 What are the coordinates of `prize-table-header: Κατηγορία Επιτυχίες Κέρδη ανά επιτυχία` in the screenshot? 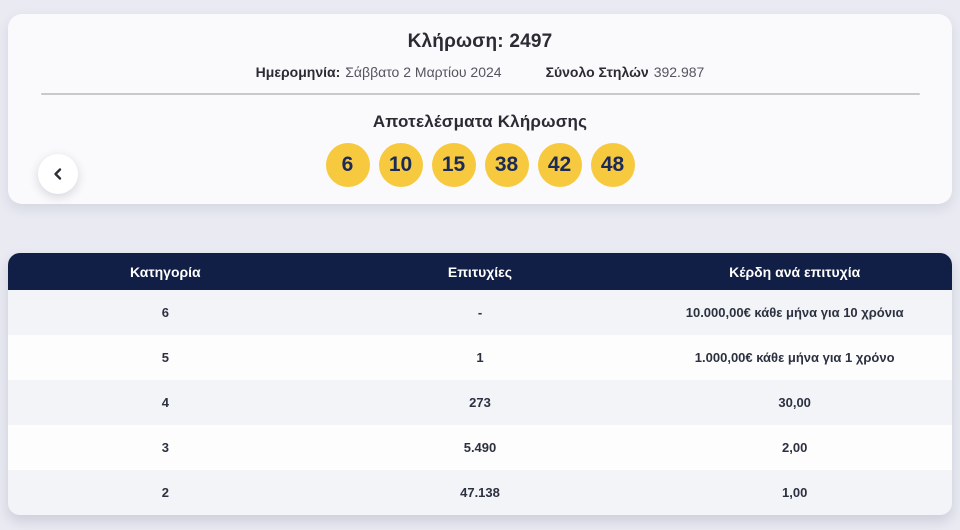 It's located at (480, 271).